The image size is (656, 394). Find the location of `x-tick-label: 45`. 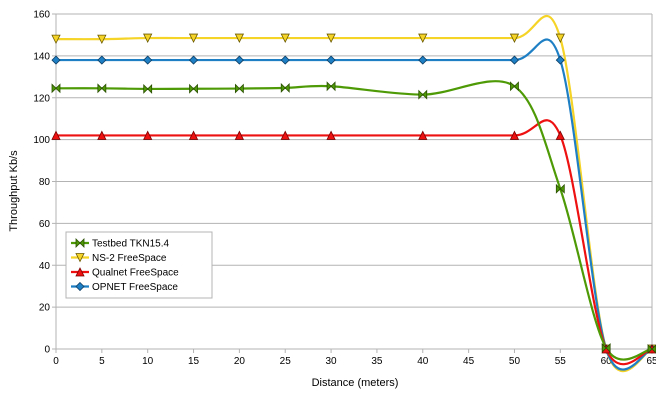

x-tick-label: 45 is located at coordinates (469, 361).